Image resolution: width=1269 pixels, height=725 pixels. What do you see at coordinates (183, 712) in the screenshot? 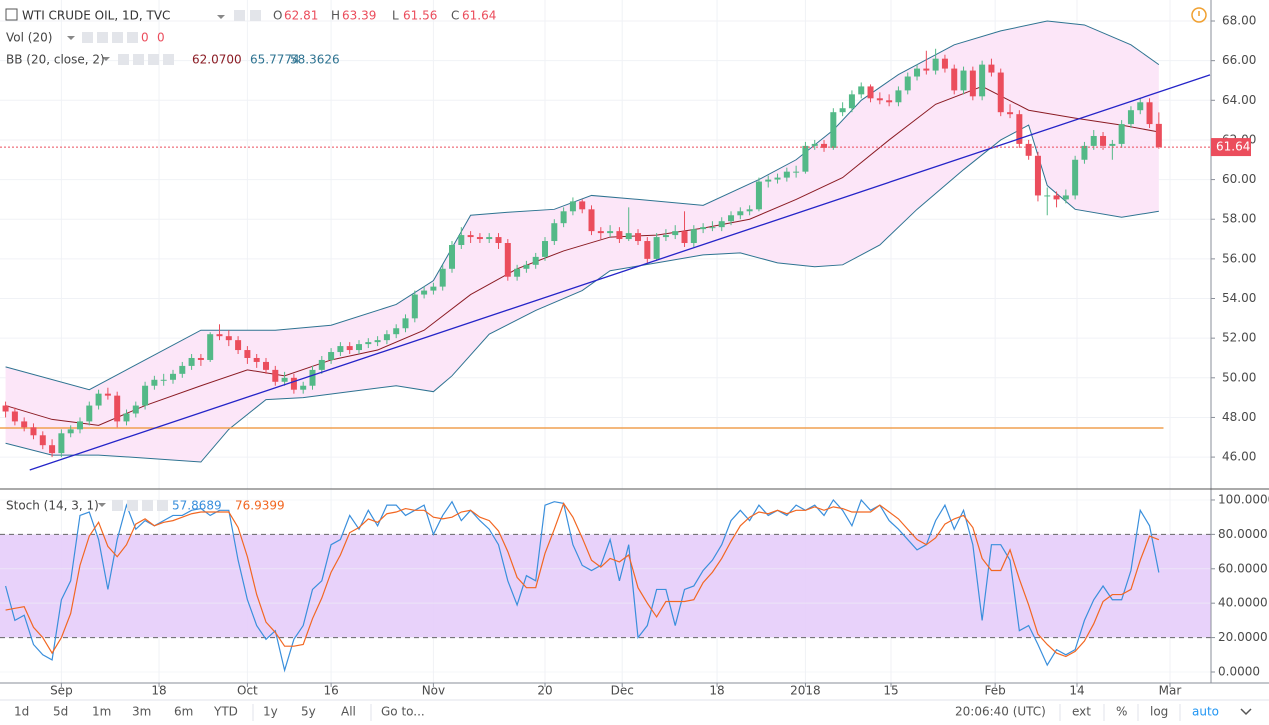
I see `toolbar-button: 6m` at bounding box center [183, 712].